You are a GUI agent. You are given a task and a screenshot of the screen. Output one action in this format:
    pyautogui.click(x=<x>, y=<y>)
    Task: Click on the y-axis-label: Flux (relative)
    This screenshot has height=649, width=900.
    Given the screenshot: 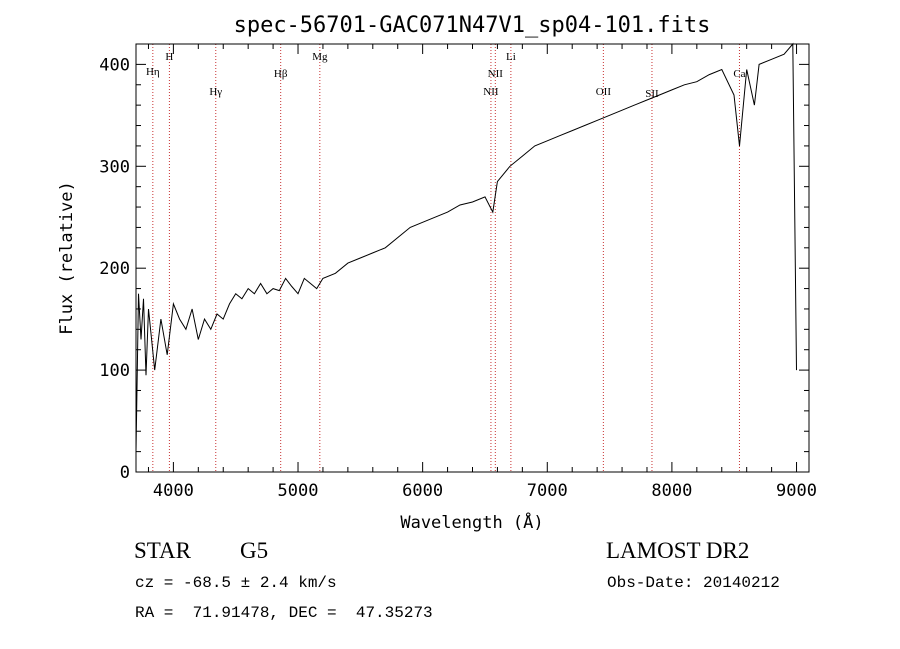 What is the action you would take?
    pyautogui.click(x=67, y=258)
    